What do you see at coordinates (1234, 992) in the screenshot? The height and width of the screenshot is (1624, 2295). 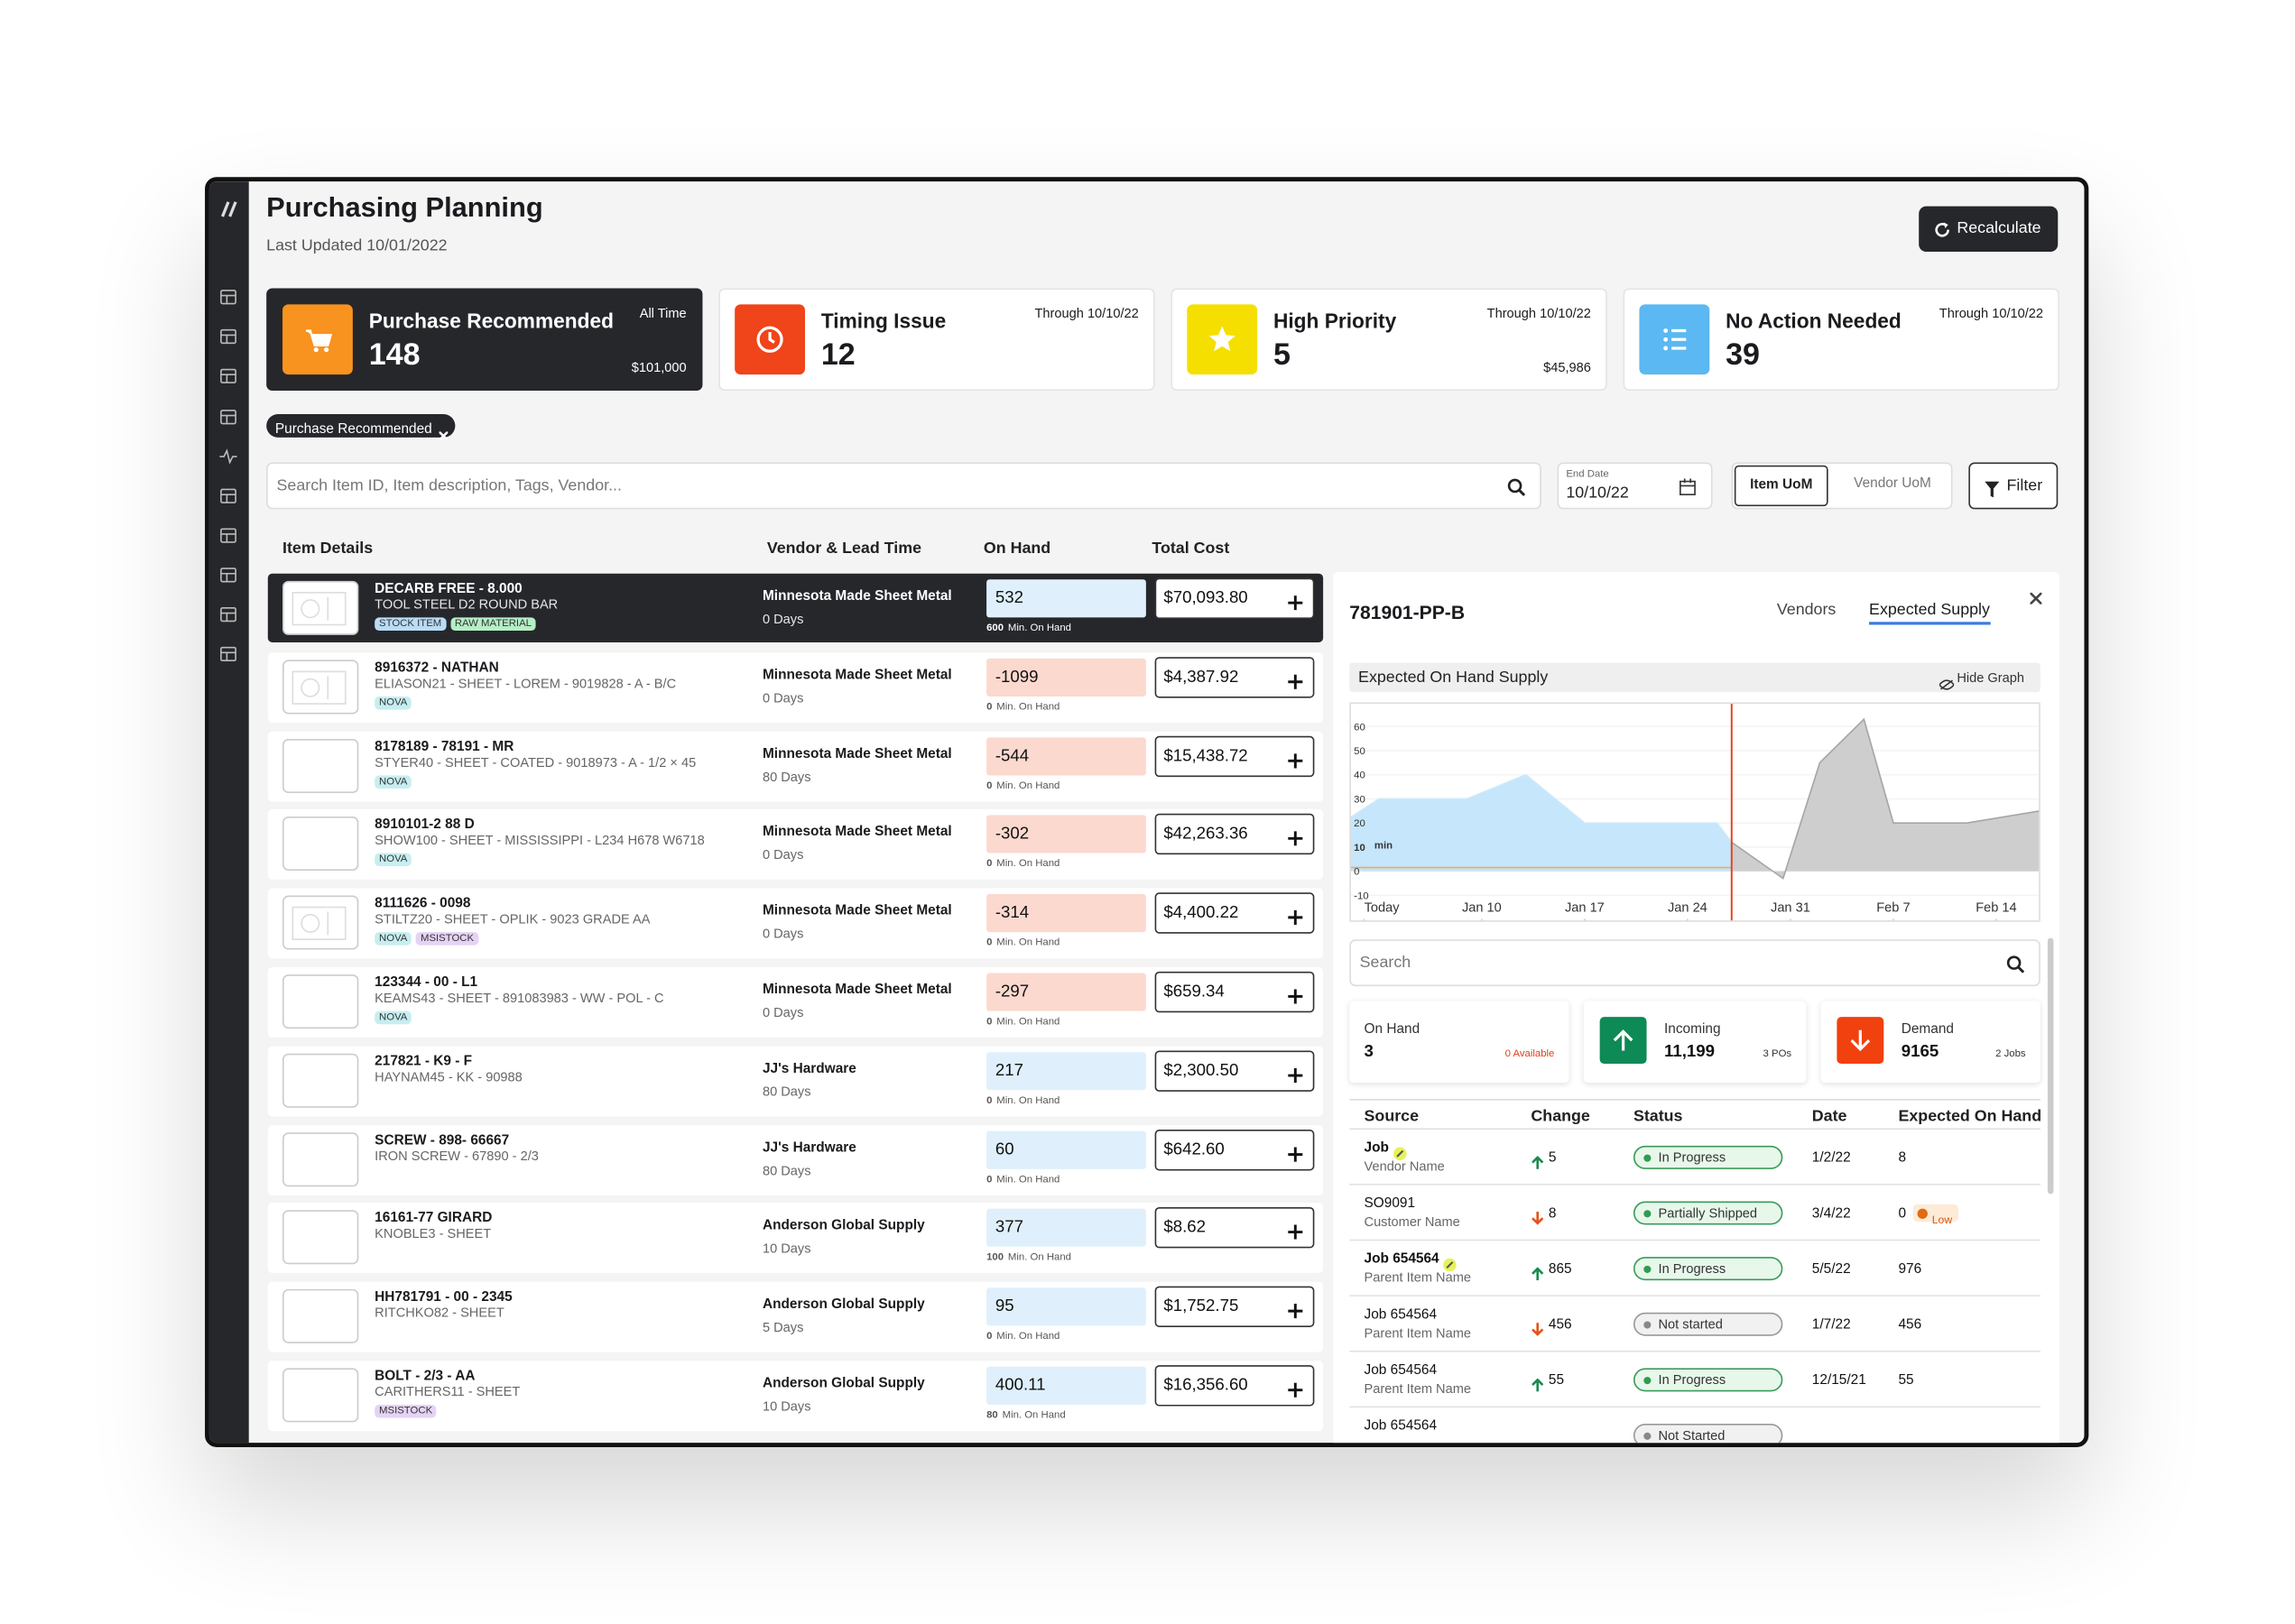 I see `total-cost: $659.34` at bounding box center [1234, 992].